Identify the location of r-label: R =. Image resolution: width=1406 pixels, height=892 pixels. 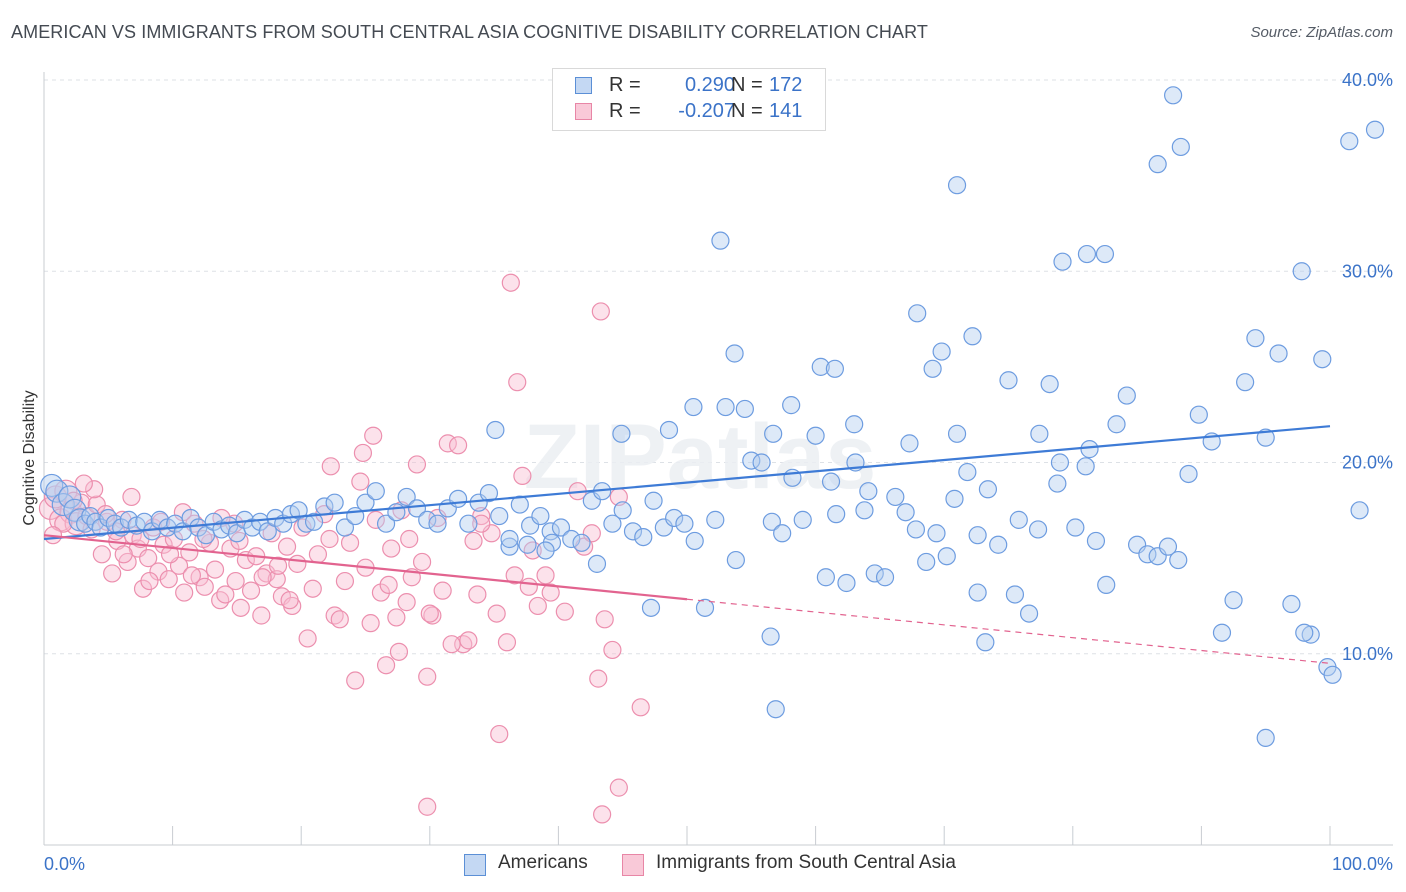
(625, 111).